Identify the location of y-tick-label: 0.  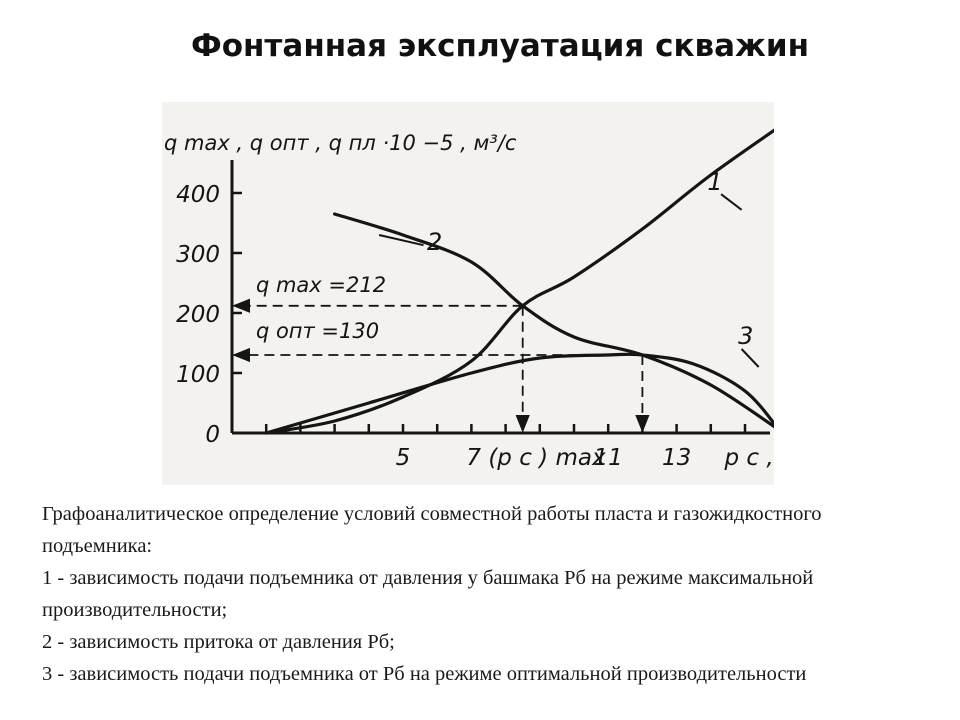
(212, 435).